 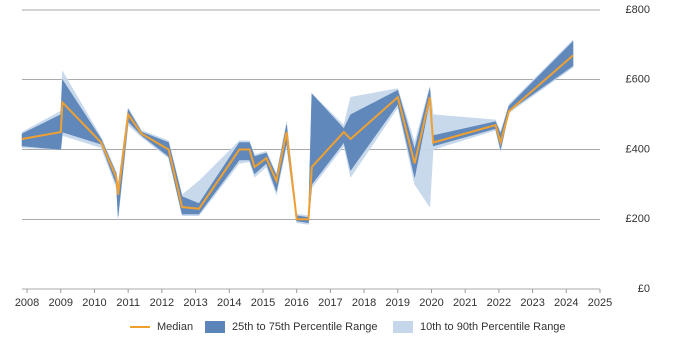 What do you see at coordinates (493, 327) in the screenshot?
I see `legend-label: 10th to 90th Percentile Range` at bounding box center [493, 327].